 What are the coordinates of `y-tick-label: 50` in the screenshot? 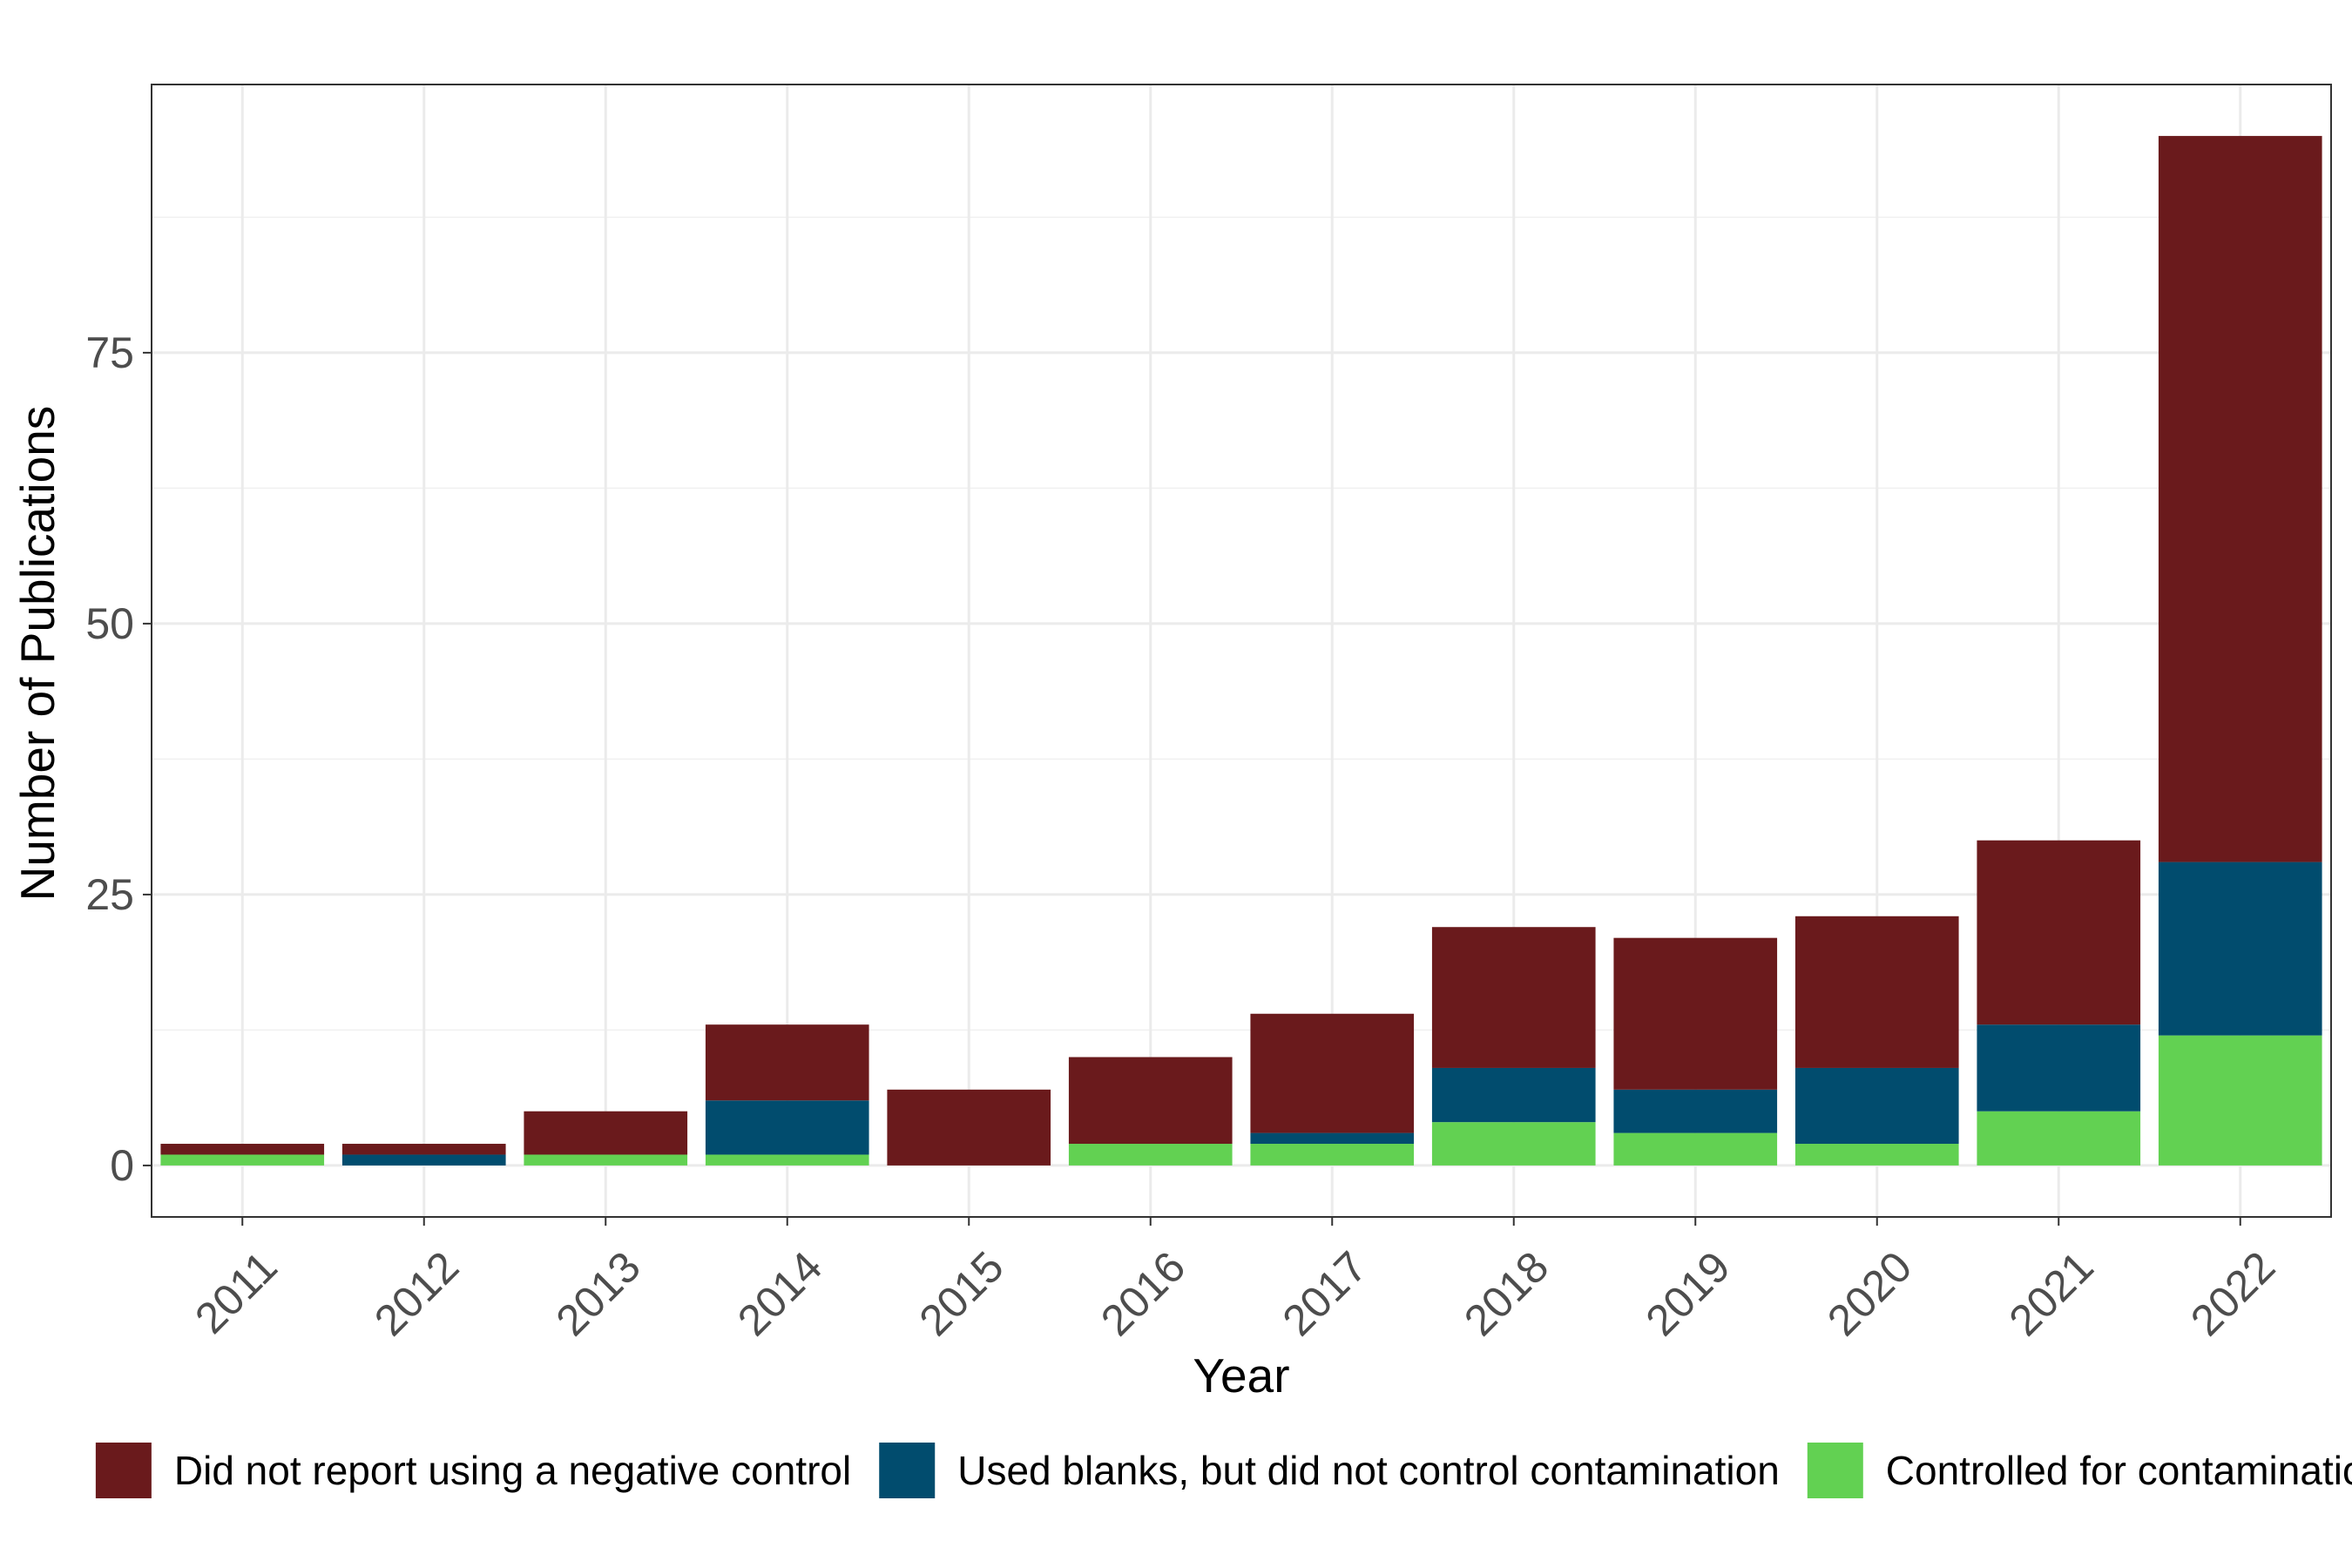 It's located at (109, 623).